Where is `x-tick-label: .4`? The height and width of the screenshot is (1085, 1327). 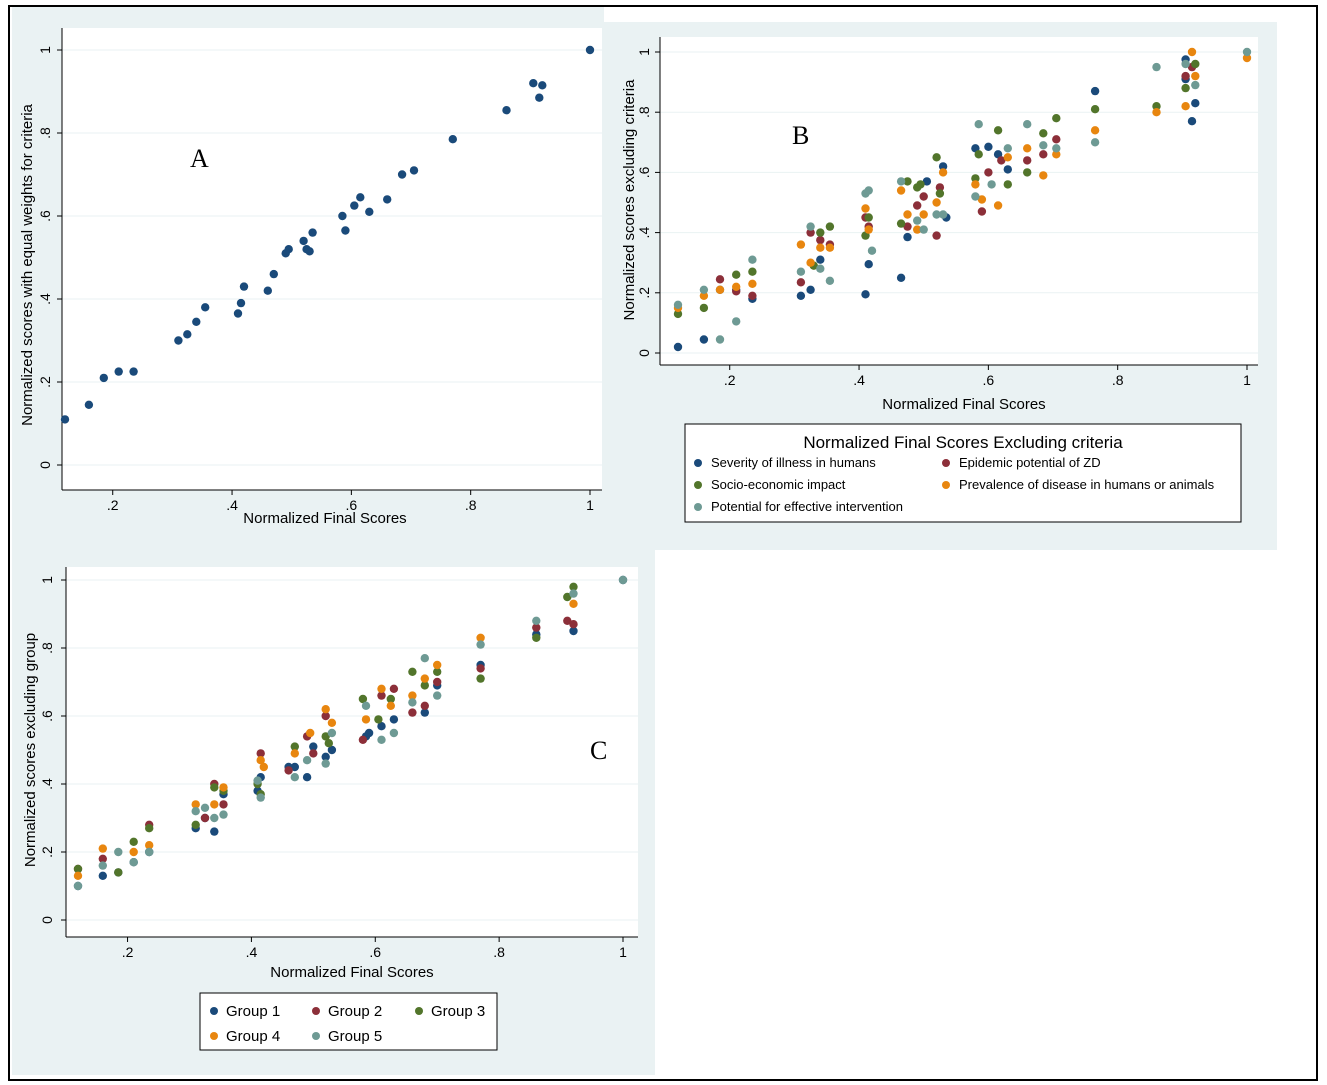
x-tick-label: .4 is located at coordinates (252, 952).